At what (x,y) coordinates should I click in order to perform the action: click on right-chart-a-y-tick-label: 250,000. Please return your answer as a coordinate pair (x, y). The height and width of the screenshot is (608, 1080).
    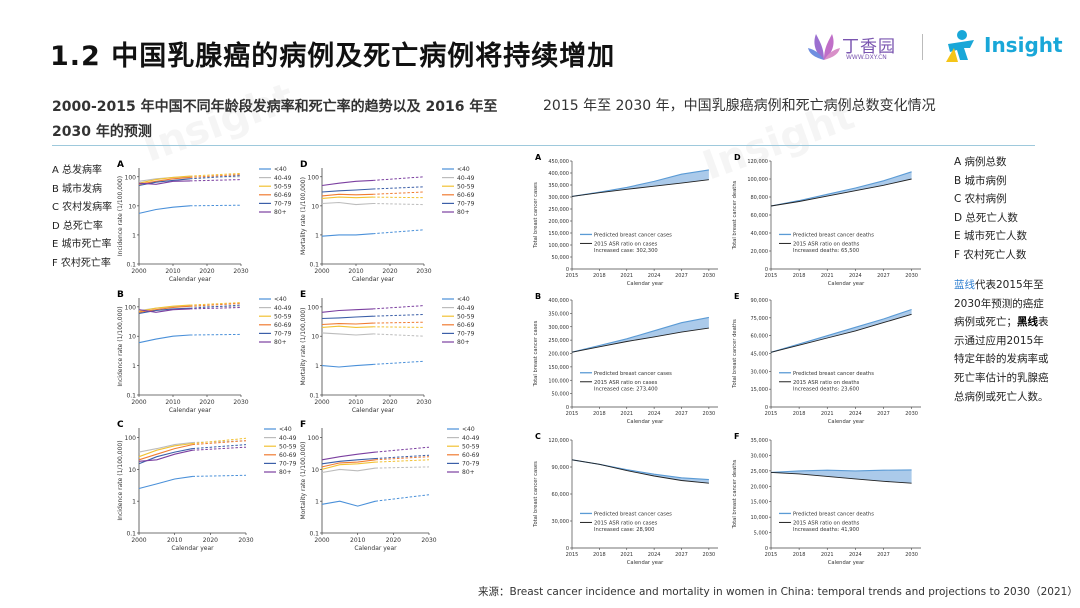
    Looking at the image, I should click on (558, 210).